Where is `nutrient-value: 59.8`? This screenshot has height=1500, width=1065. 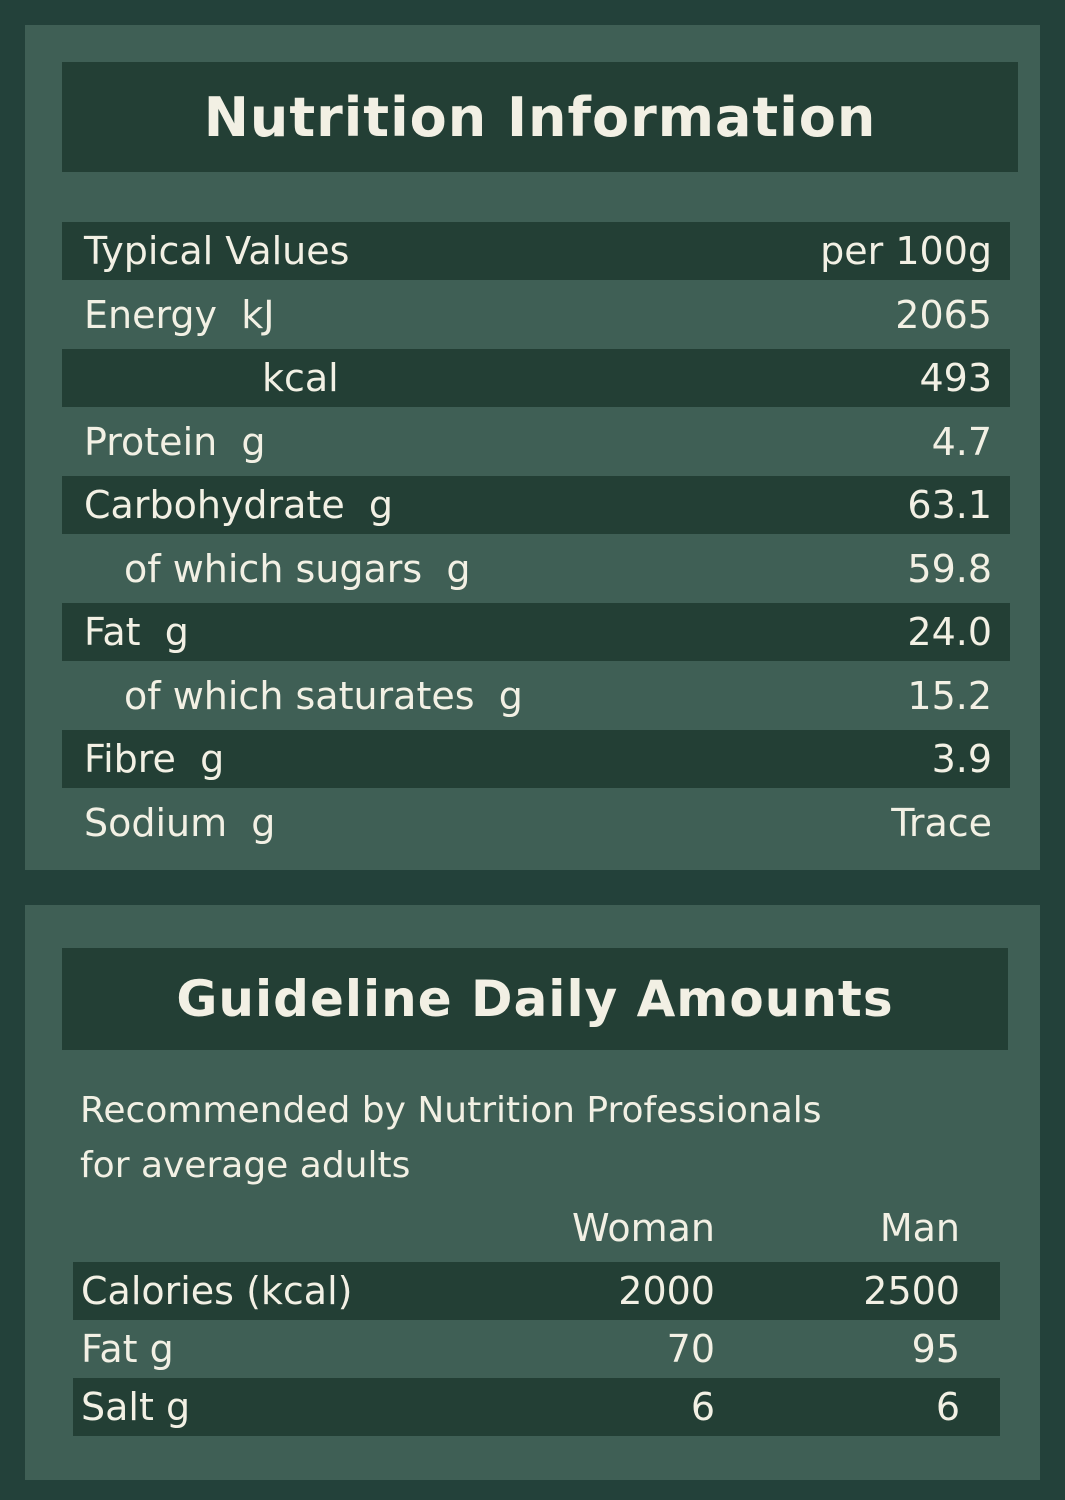
nutrient-value: 59.8 is located at coordinates (949, 568).